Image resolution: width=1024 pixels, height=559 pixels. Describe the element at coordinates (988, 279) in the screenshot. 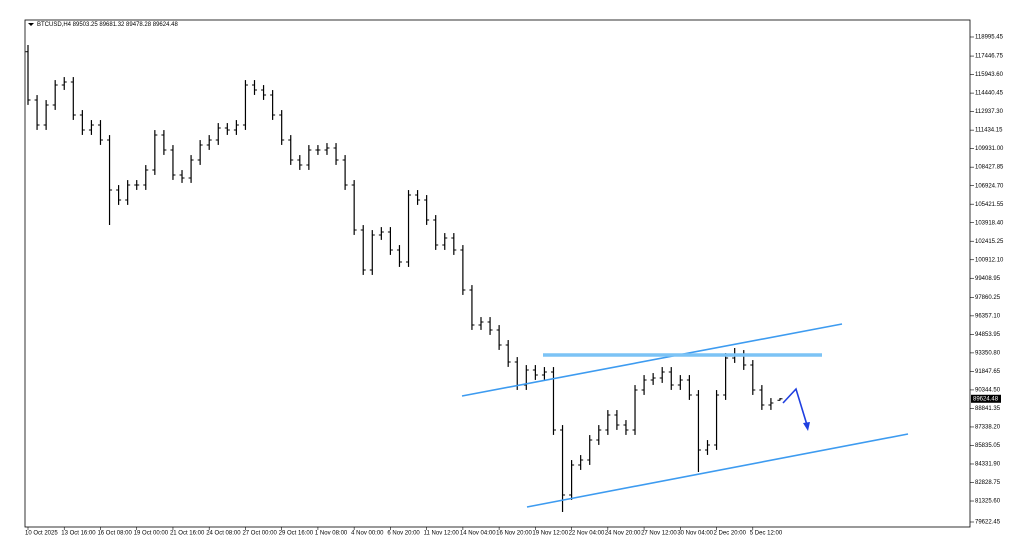

I see `y-tick-label: 99408.95` at that location.